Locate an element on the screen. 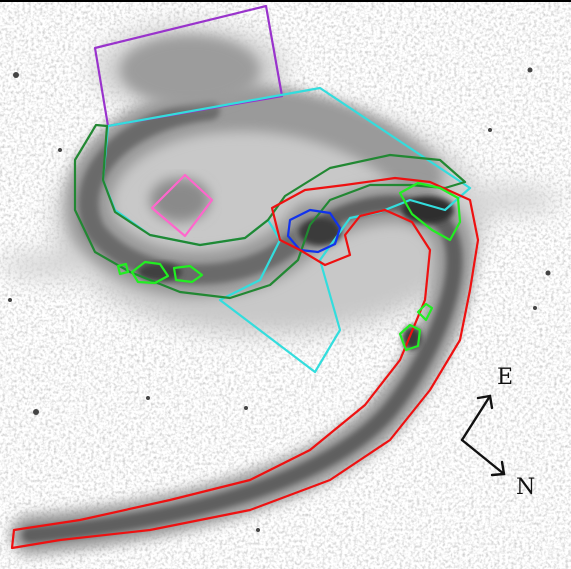 This screenshot has width=571, height=569. blue-region-contour is located at coordinates (314, 231).